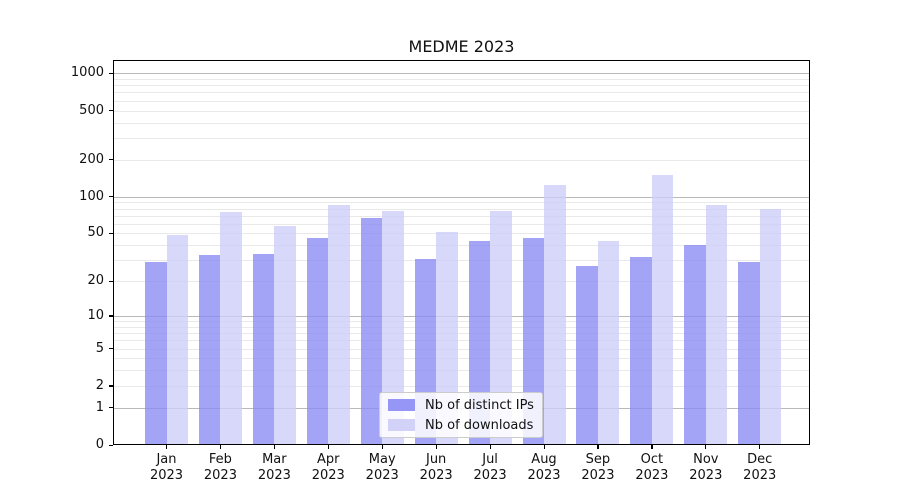  Describe the element at coordinates (695, 344) in the screenshot. I see `bar-distinct-ips-nov` at that location.